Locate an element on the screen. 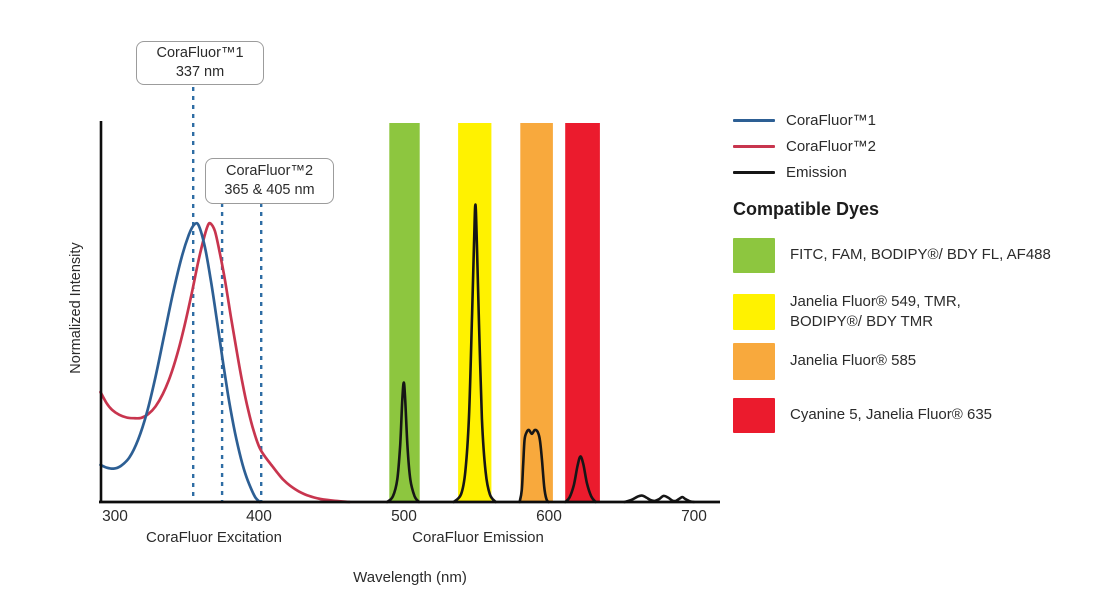  x-tick-400: 400 is located at coordinates (259, 516).